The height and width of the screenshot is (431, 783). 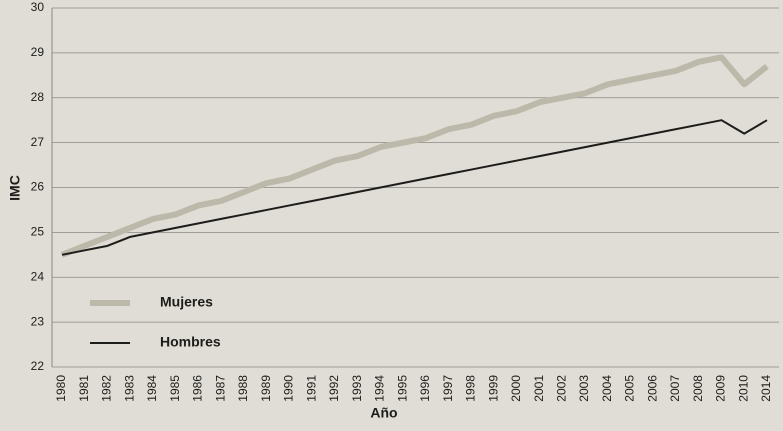 I want to click on x-tick-label: 1984, so click(x=152, y=388).